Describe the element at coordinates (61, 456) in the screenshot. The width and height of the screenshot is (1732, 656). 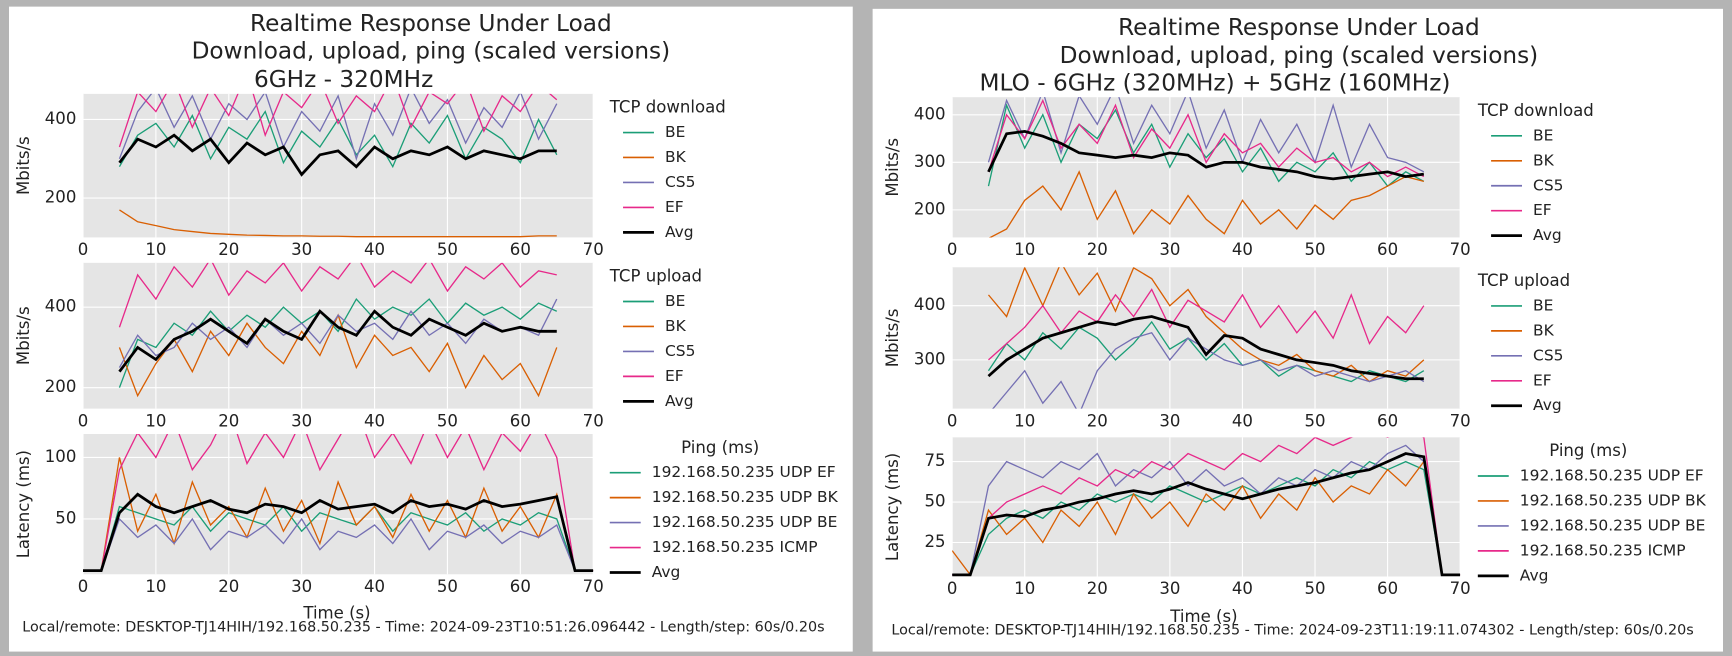
I see `y-tick-label: 100` at that location.